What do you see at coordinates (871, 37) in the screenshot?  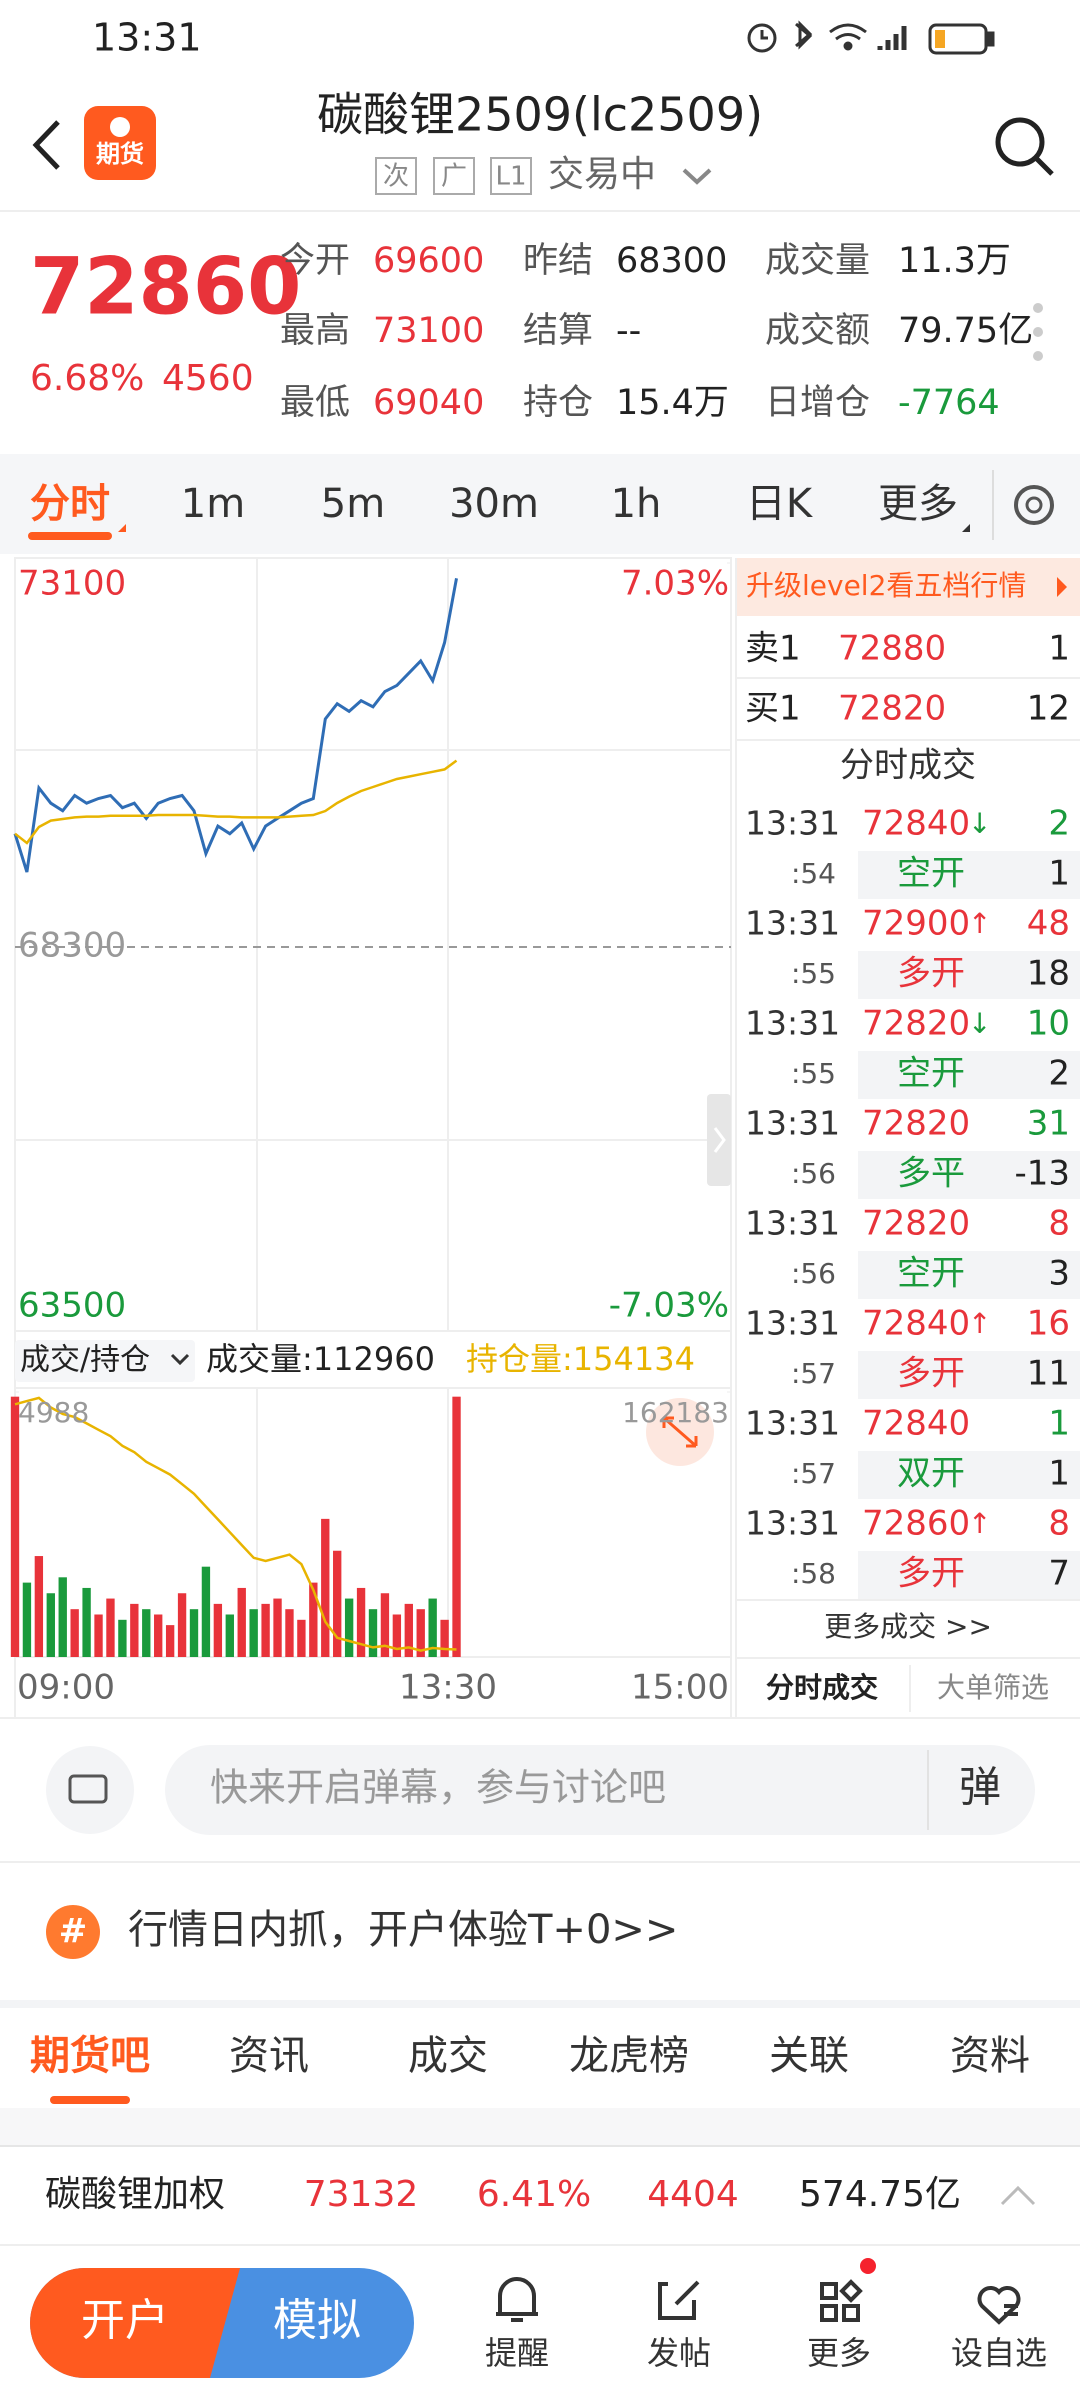 I see `status-icons` at bounding box center [871, 37].